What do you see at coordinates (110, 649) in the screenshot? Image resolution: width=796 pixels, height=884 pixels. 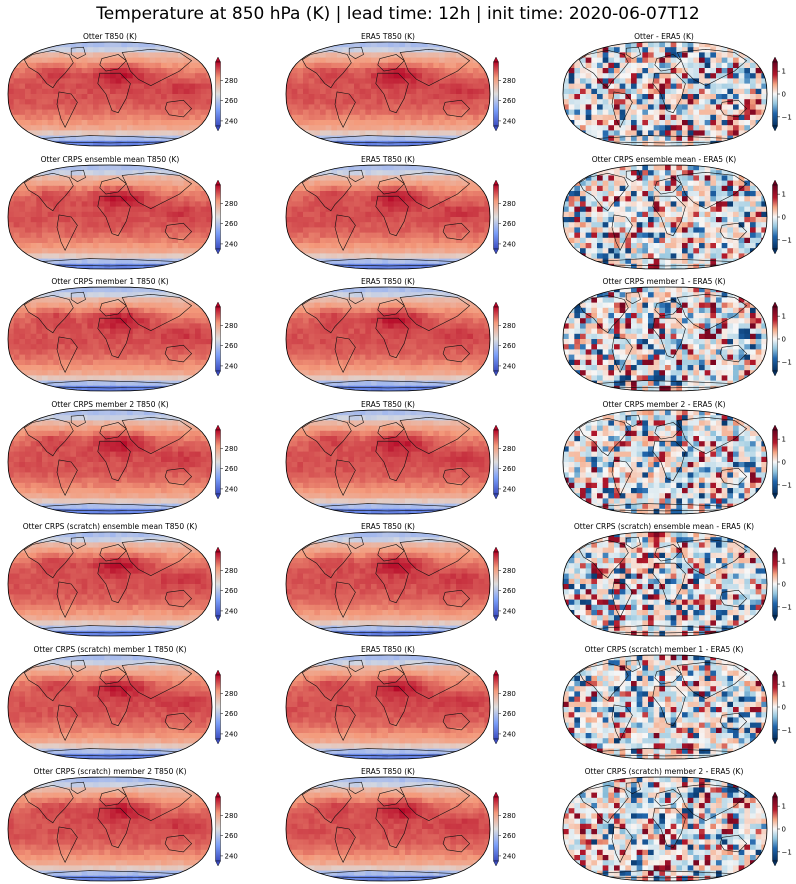 I see `panel-title: Otter CRPS (scratch) member 1 T850 (K)` at bounding box center [110, 649].